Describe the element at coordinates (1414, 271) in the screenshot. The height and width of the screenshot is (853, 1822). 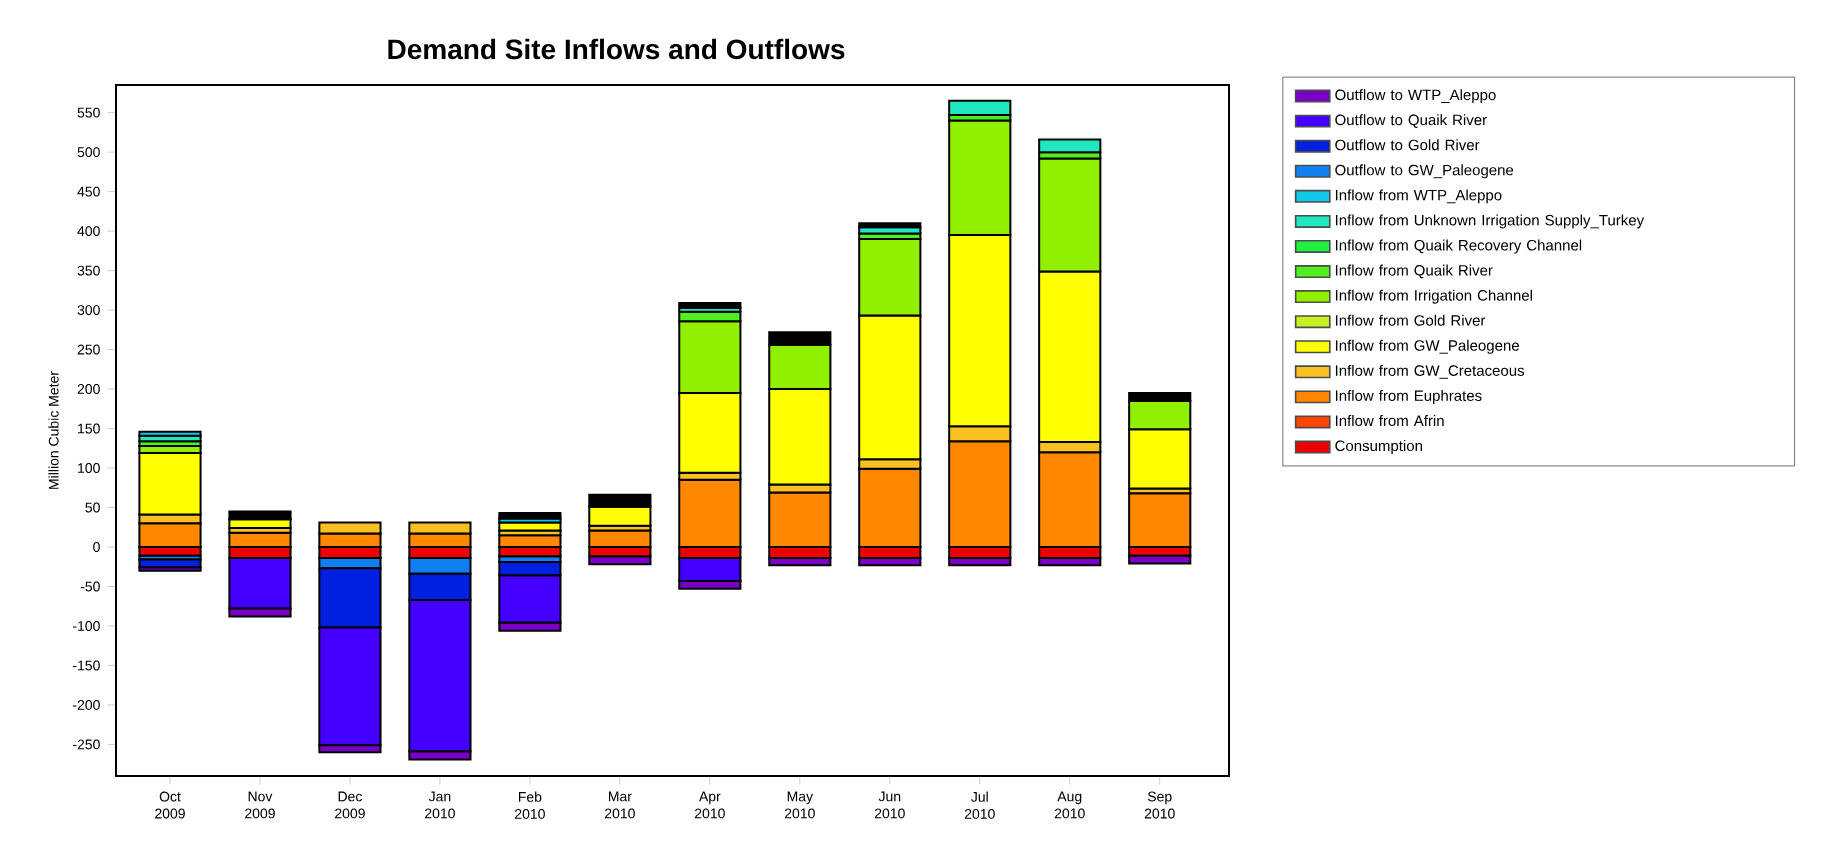
I see `legend-label: Inflow from Quaik River` at that location.